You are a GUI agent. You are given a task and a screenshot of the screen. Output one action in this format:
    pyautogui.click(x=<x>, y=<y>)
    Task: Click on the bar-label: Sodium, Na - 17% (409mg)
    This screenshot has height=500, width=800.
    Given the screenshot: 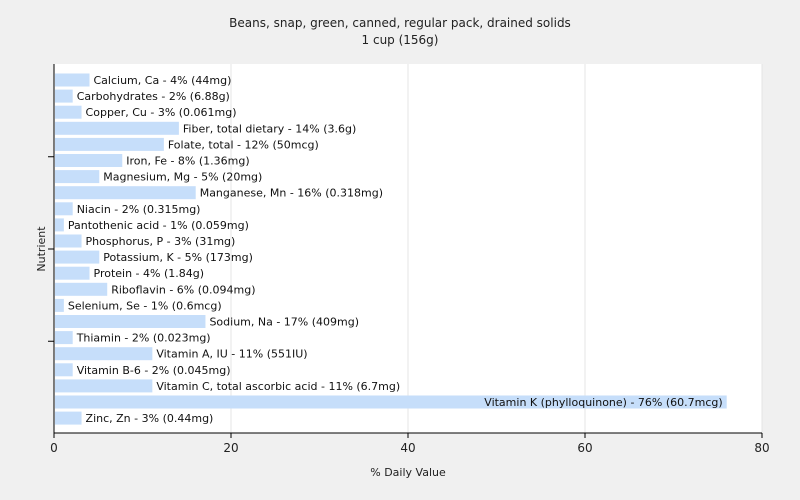 What is the action you would take?
    pyautogui.click(x=284, y=322)
    